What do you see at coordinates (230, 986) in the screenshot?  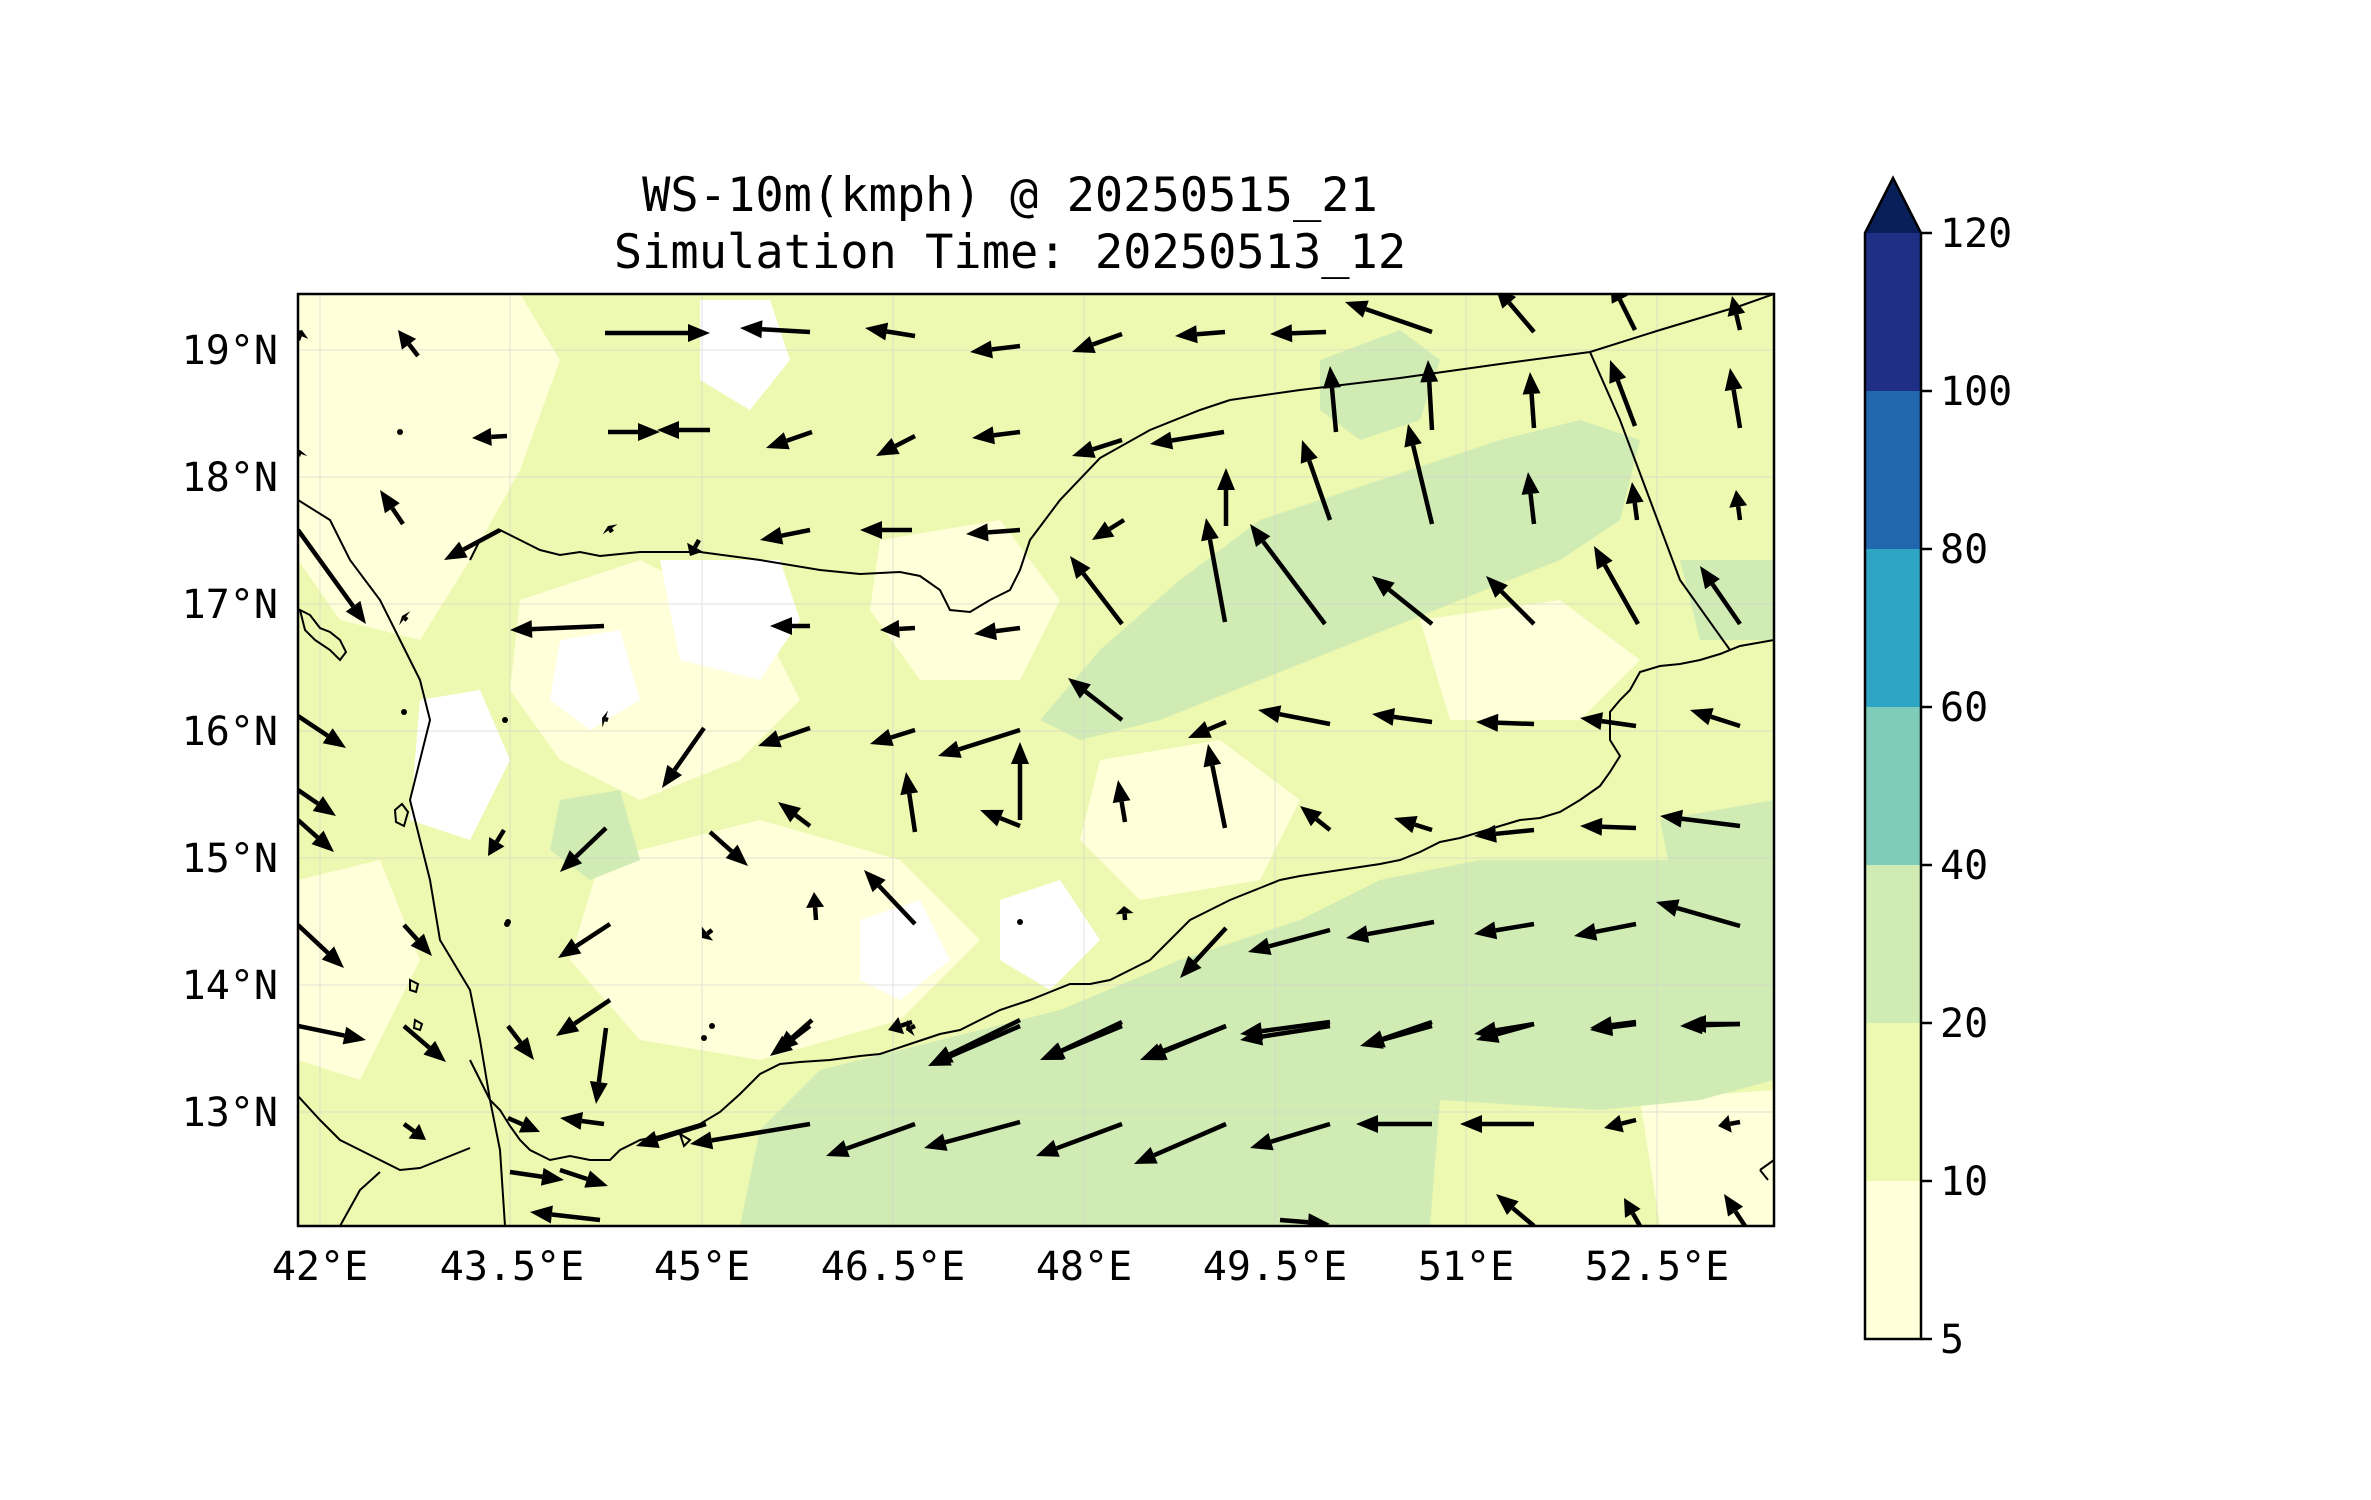 I see `y-tick-label: 14°N` at bounding box center [230, 986].